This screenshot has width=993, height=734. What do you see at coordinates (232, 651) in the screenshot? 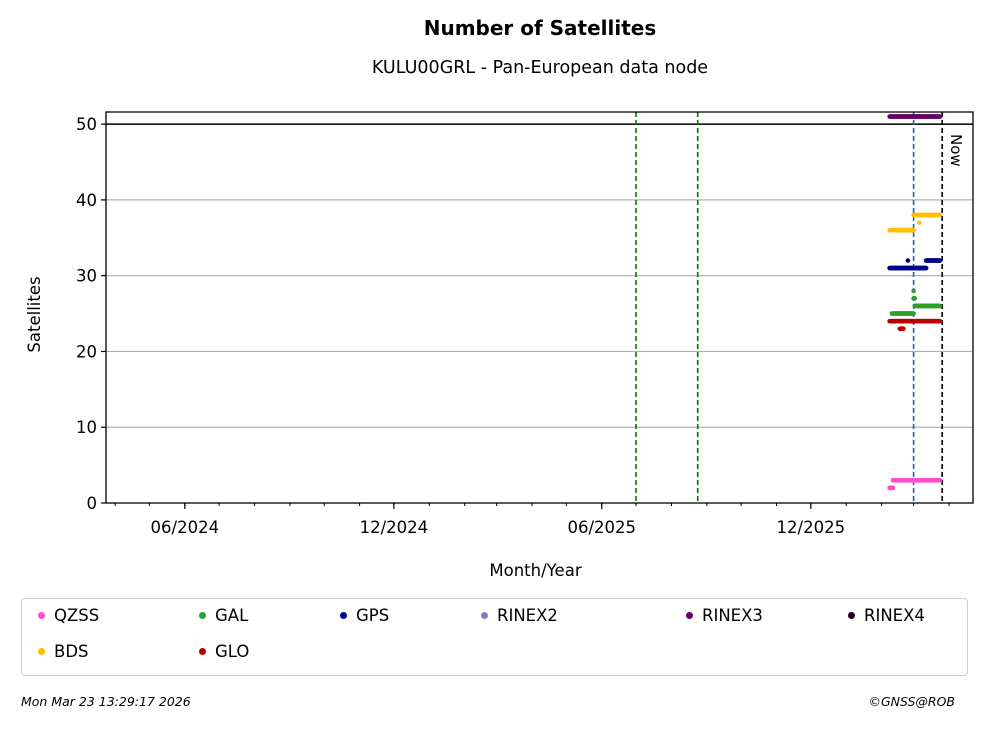
I see `legend-label-glo: GLO` at bounding box center [232, 651].